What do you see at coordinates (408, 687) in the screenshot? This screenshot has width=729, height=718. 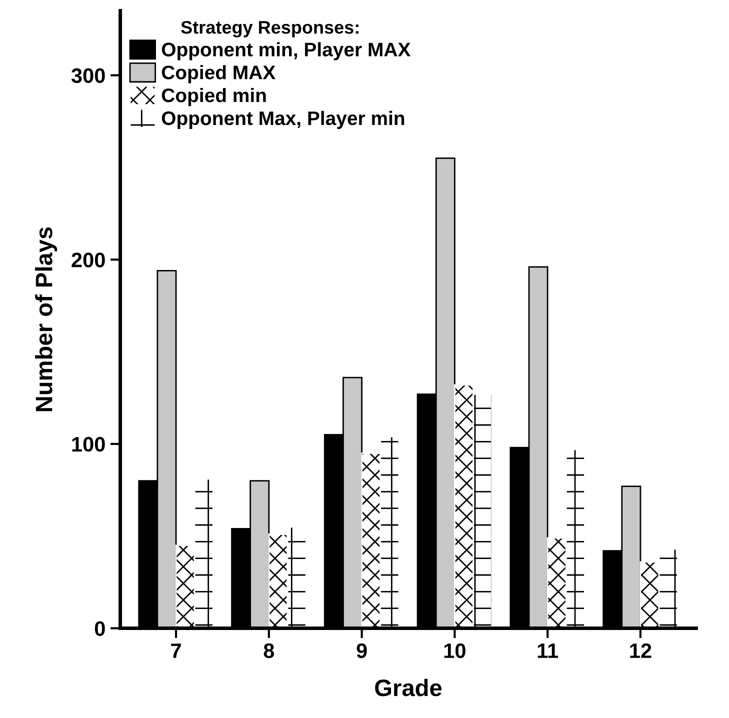 I see `x-axis-title: Grade` at bounding box center [408, 687].